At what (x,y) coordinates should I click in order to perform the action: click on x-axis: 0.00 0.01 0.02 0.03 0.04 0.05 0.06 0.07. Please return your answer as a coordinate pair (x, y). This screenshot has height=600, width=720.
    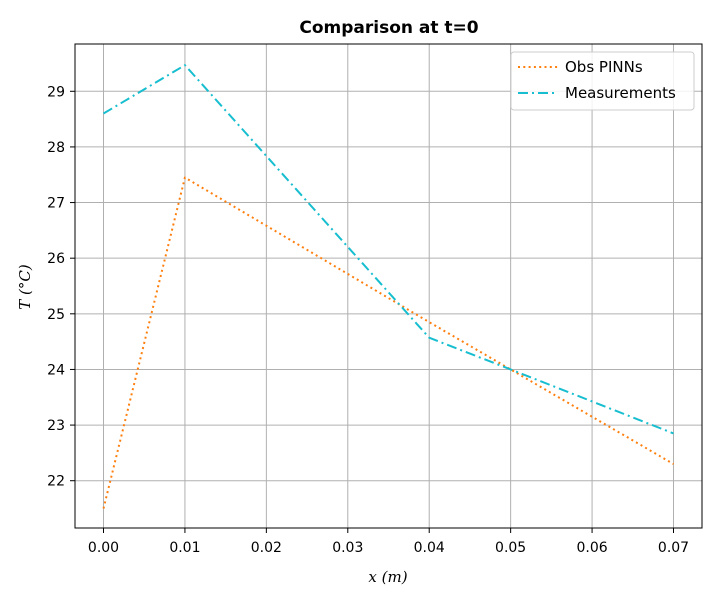
    Looking at the image, I should click on (388, 542).